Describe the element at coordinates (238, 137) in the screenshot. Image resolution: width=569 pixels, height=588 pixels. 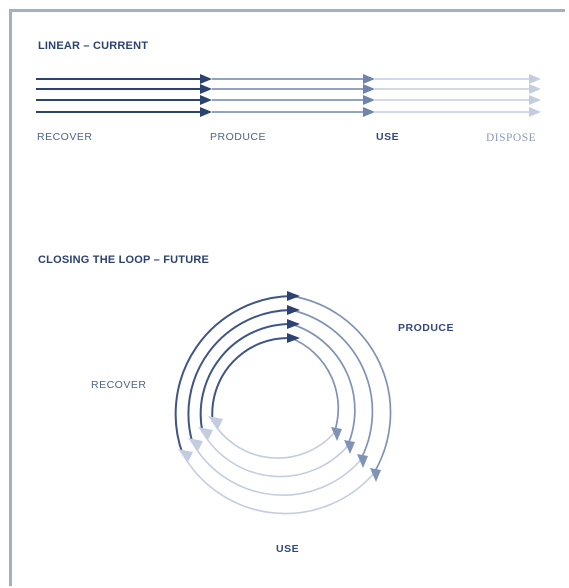
I see `linear-stage-produce: PRODUCE` at that location.